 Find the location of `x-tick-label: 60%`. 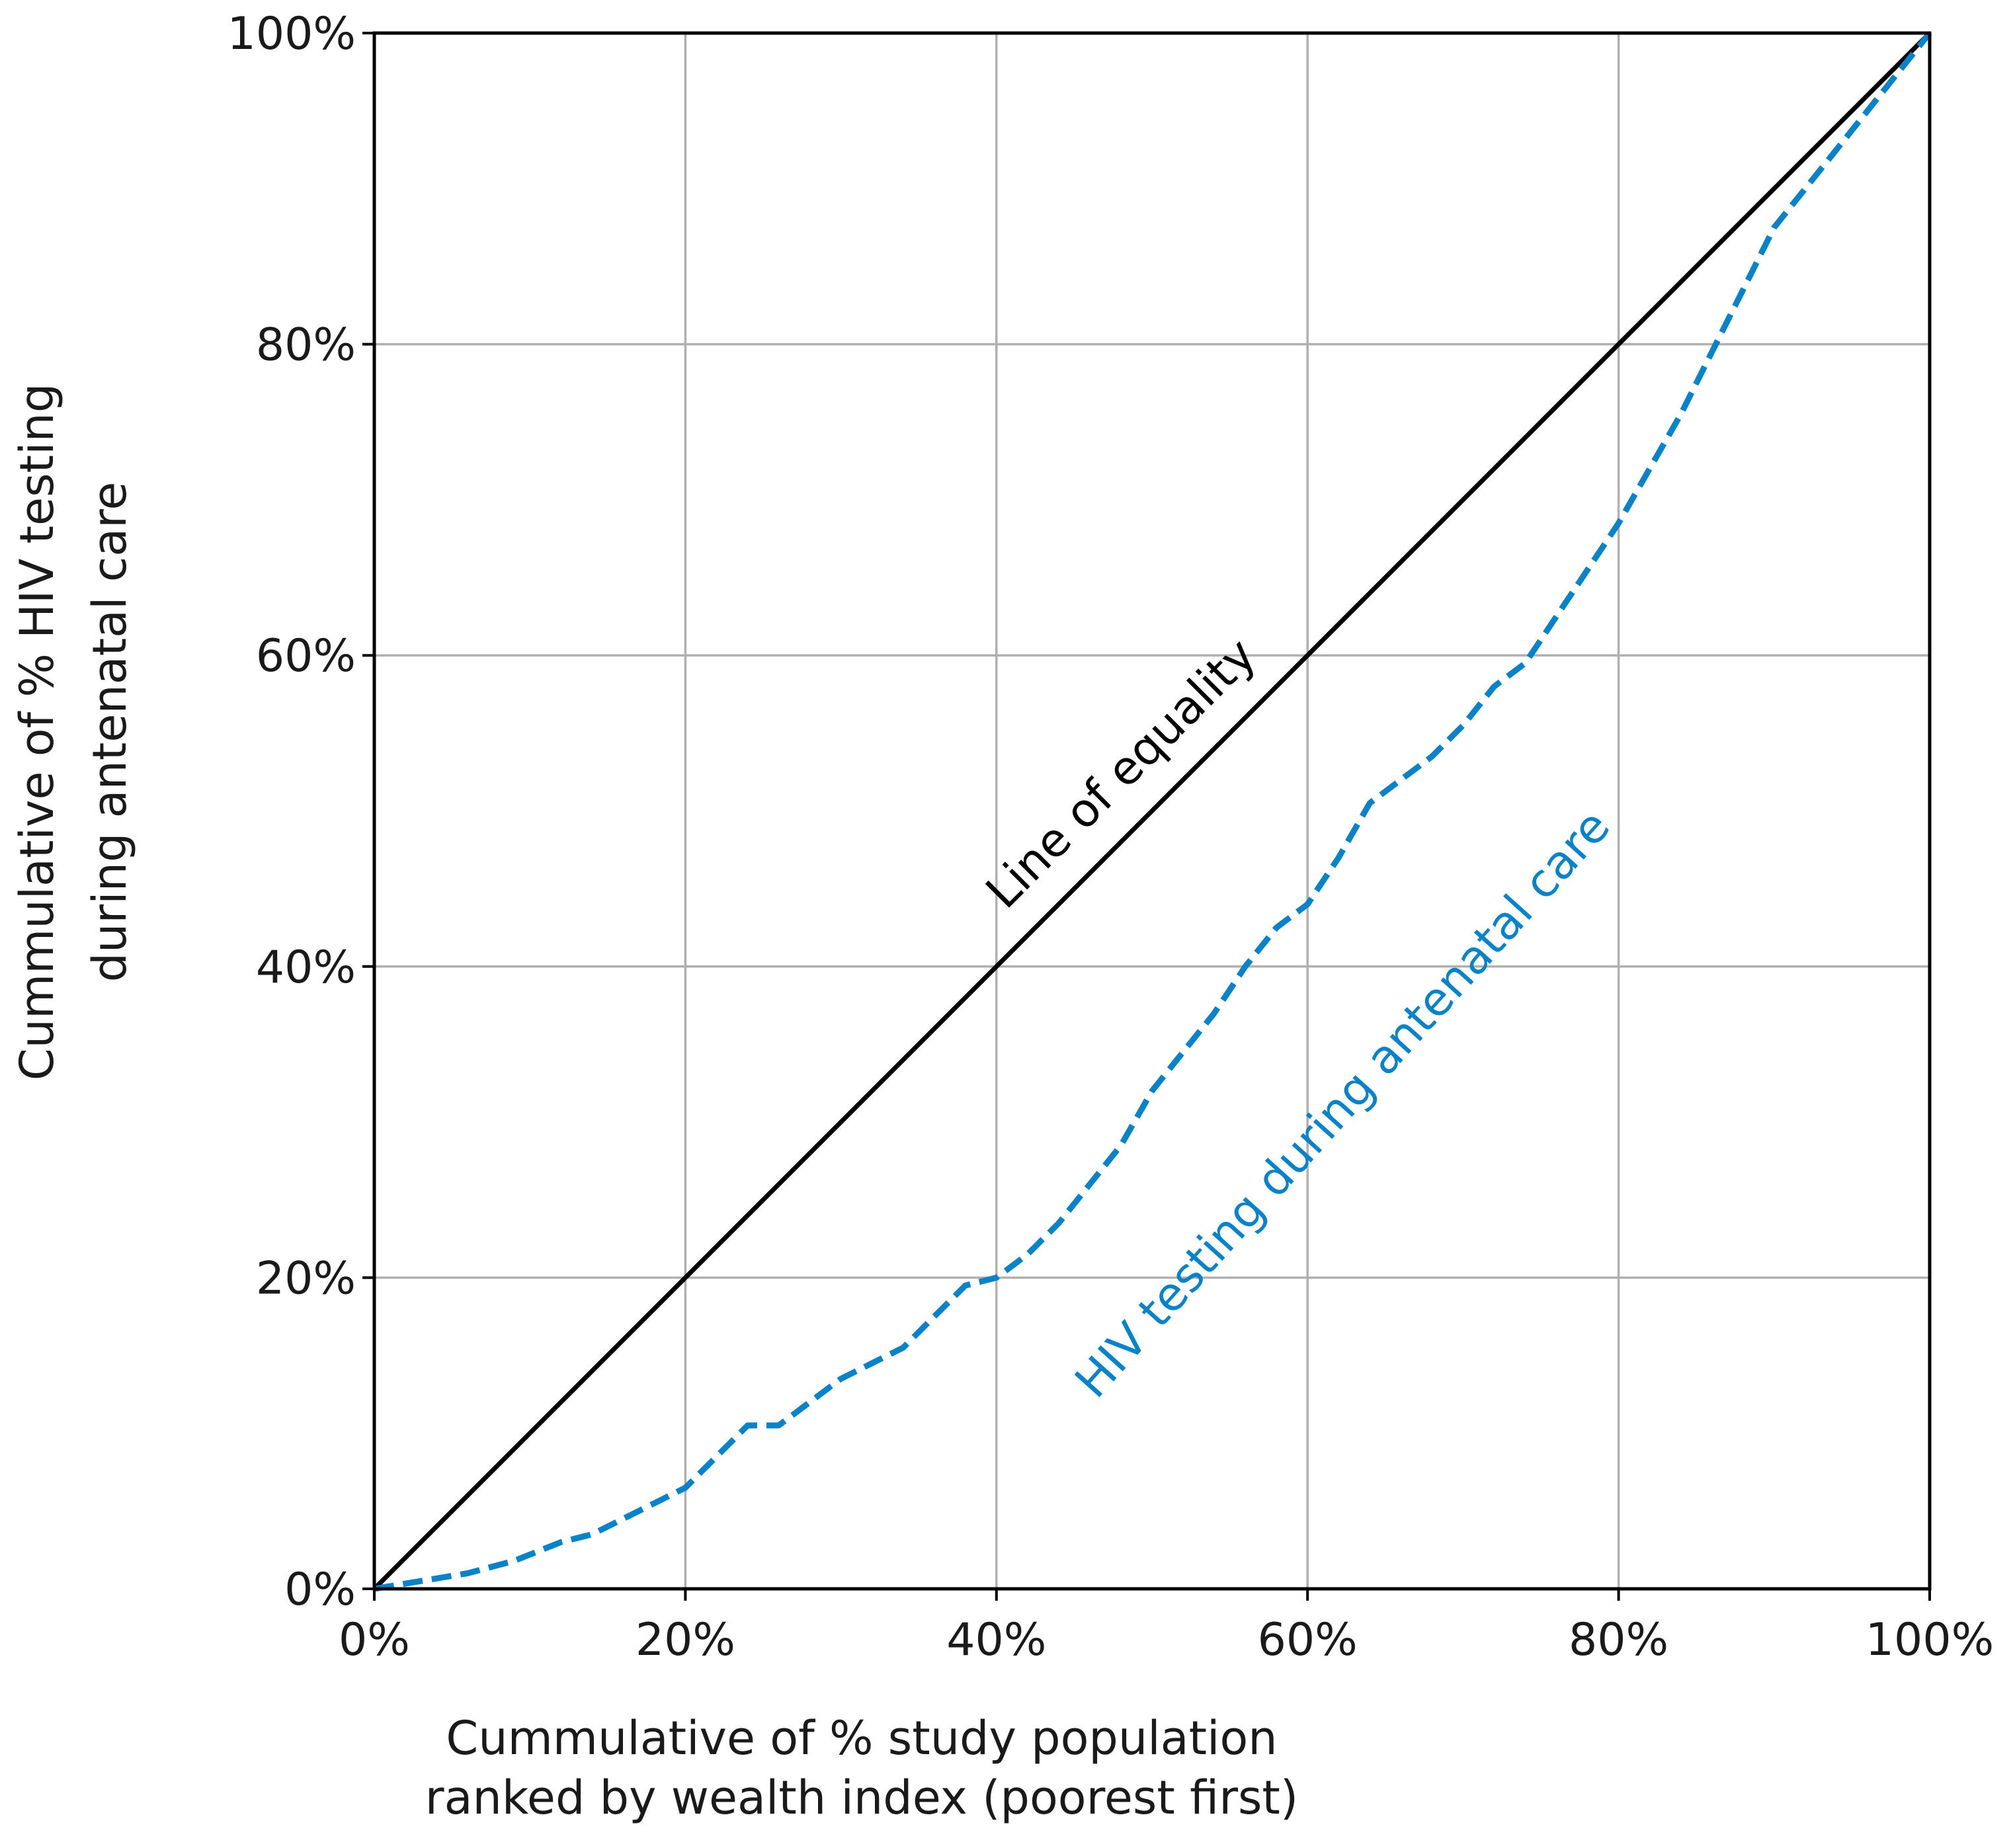

x-tick-label: 60% is located at coordinates (1308, 1640).